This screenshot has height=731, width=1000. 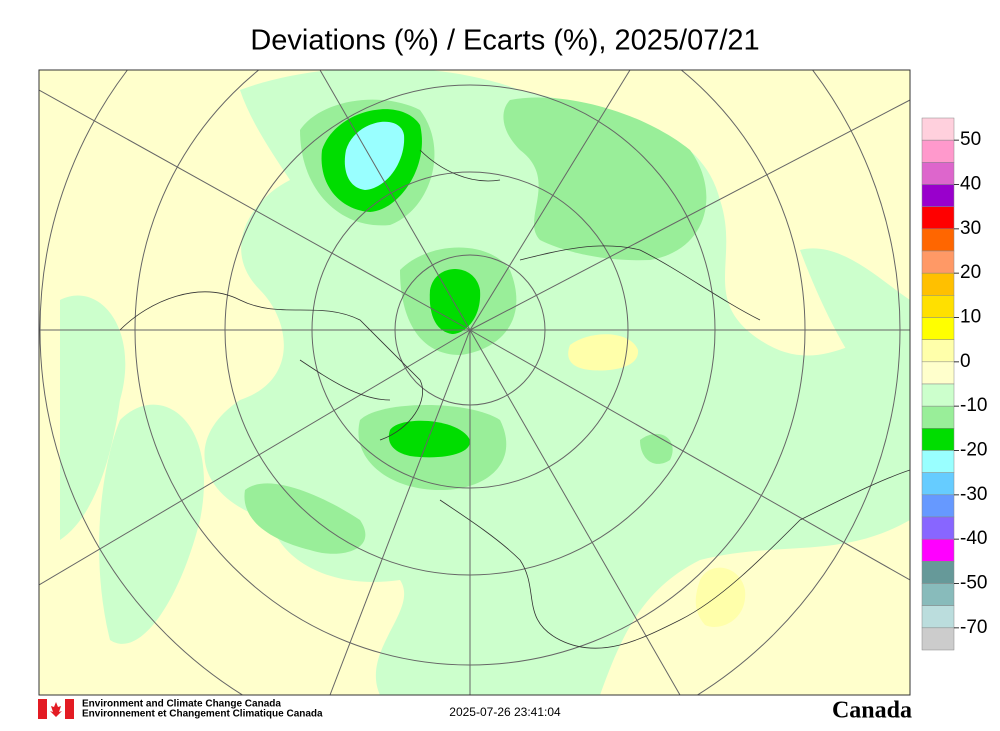 What do you see at coordinates (973, 627) in the screenshot?
I see `colorbar-label: -70` at bounding box center [973, 627].